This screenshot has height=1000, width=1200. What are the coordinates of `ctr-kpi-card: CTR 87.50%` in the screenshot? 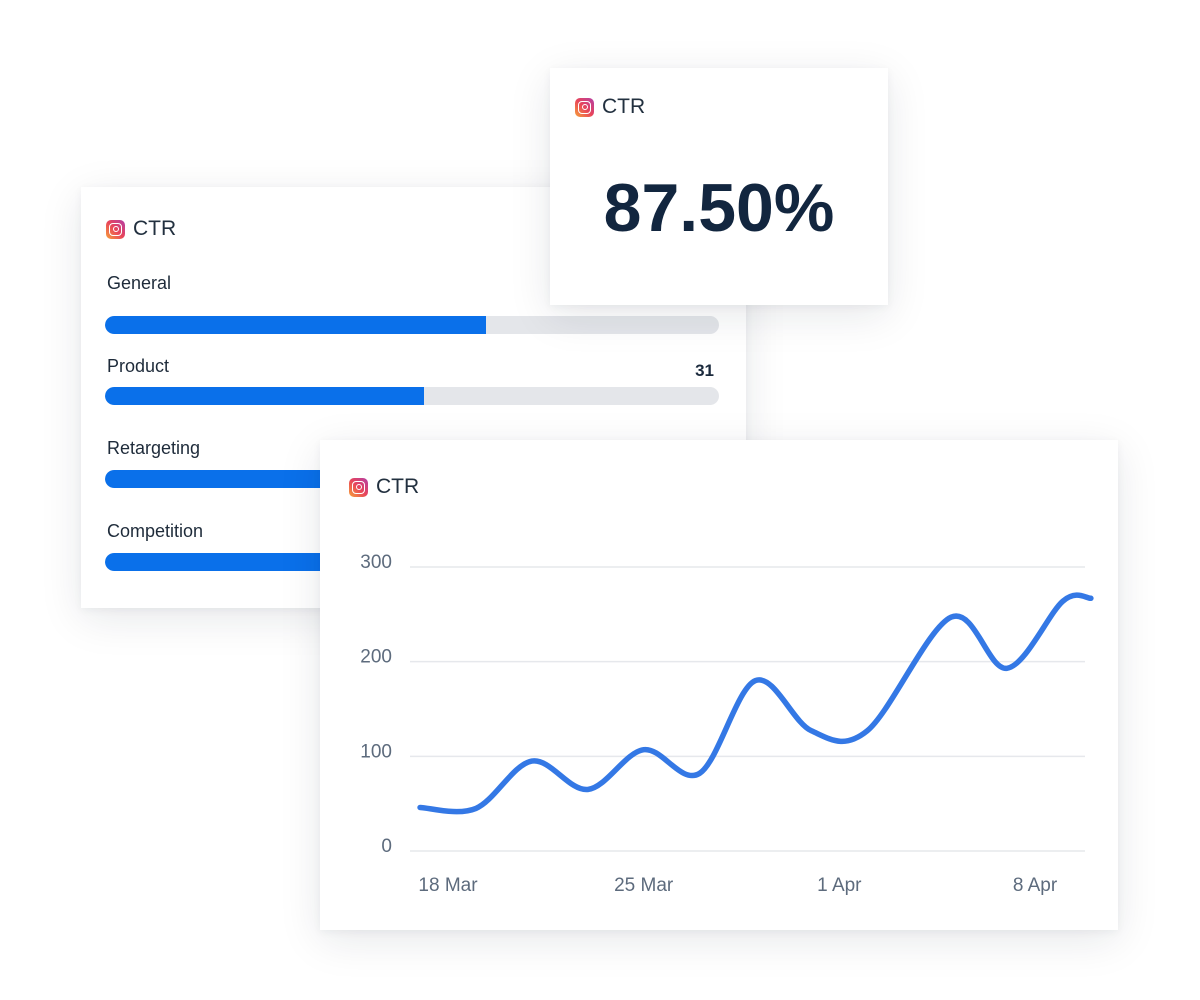 It's located at (719, 186).